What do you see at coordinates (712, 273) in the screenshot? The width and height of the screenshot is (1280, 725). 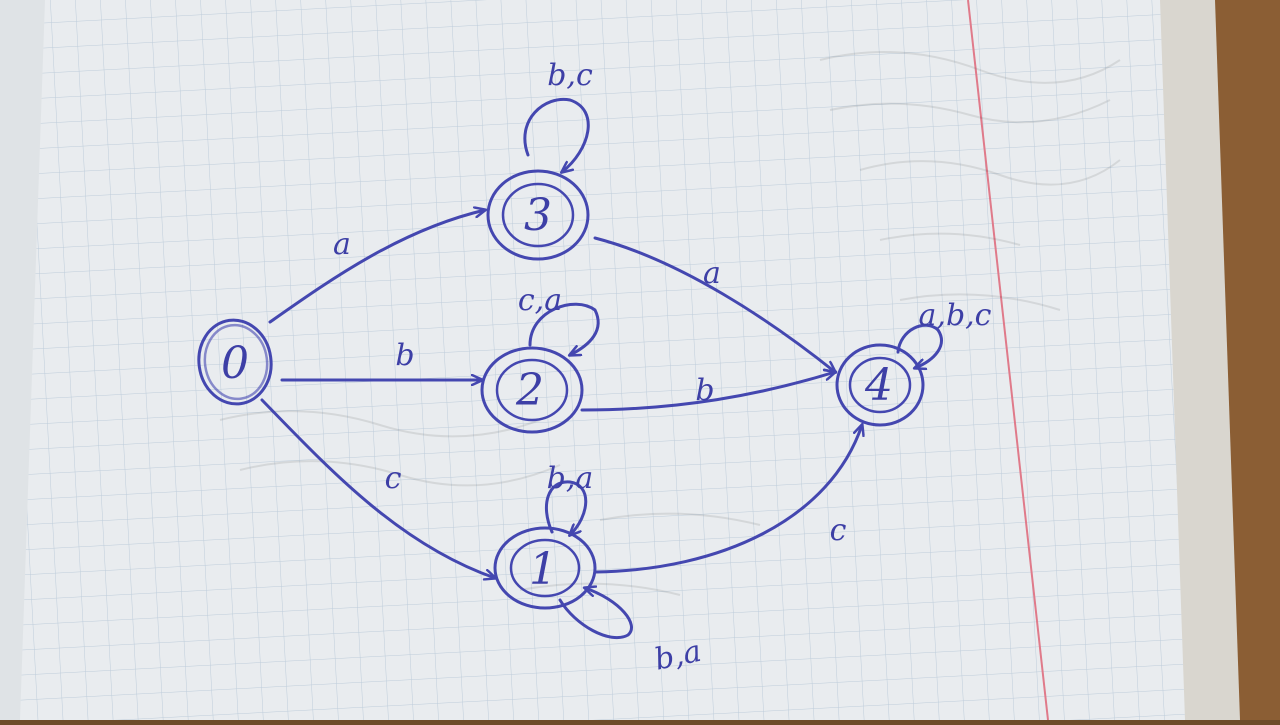 I see `label-3-4: a` at bounding box center [712, 273].